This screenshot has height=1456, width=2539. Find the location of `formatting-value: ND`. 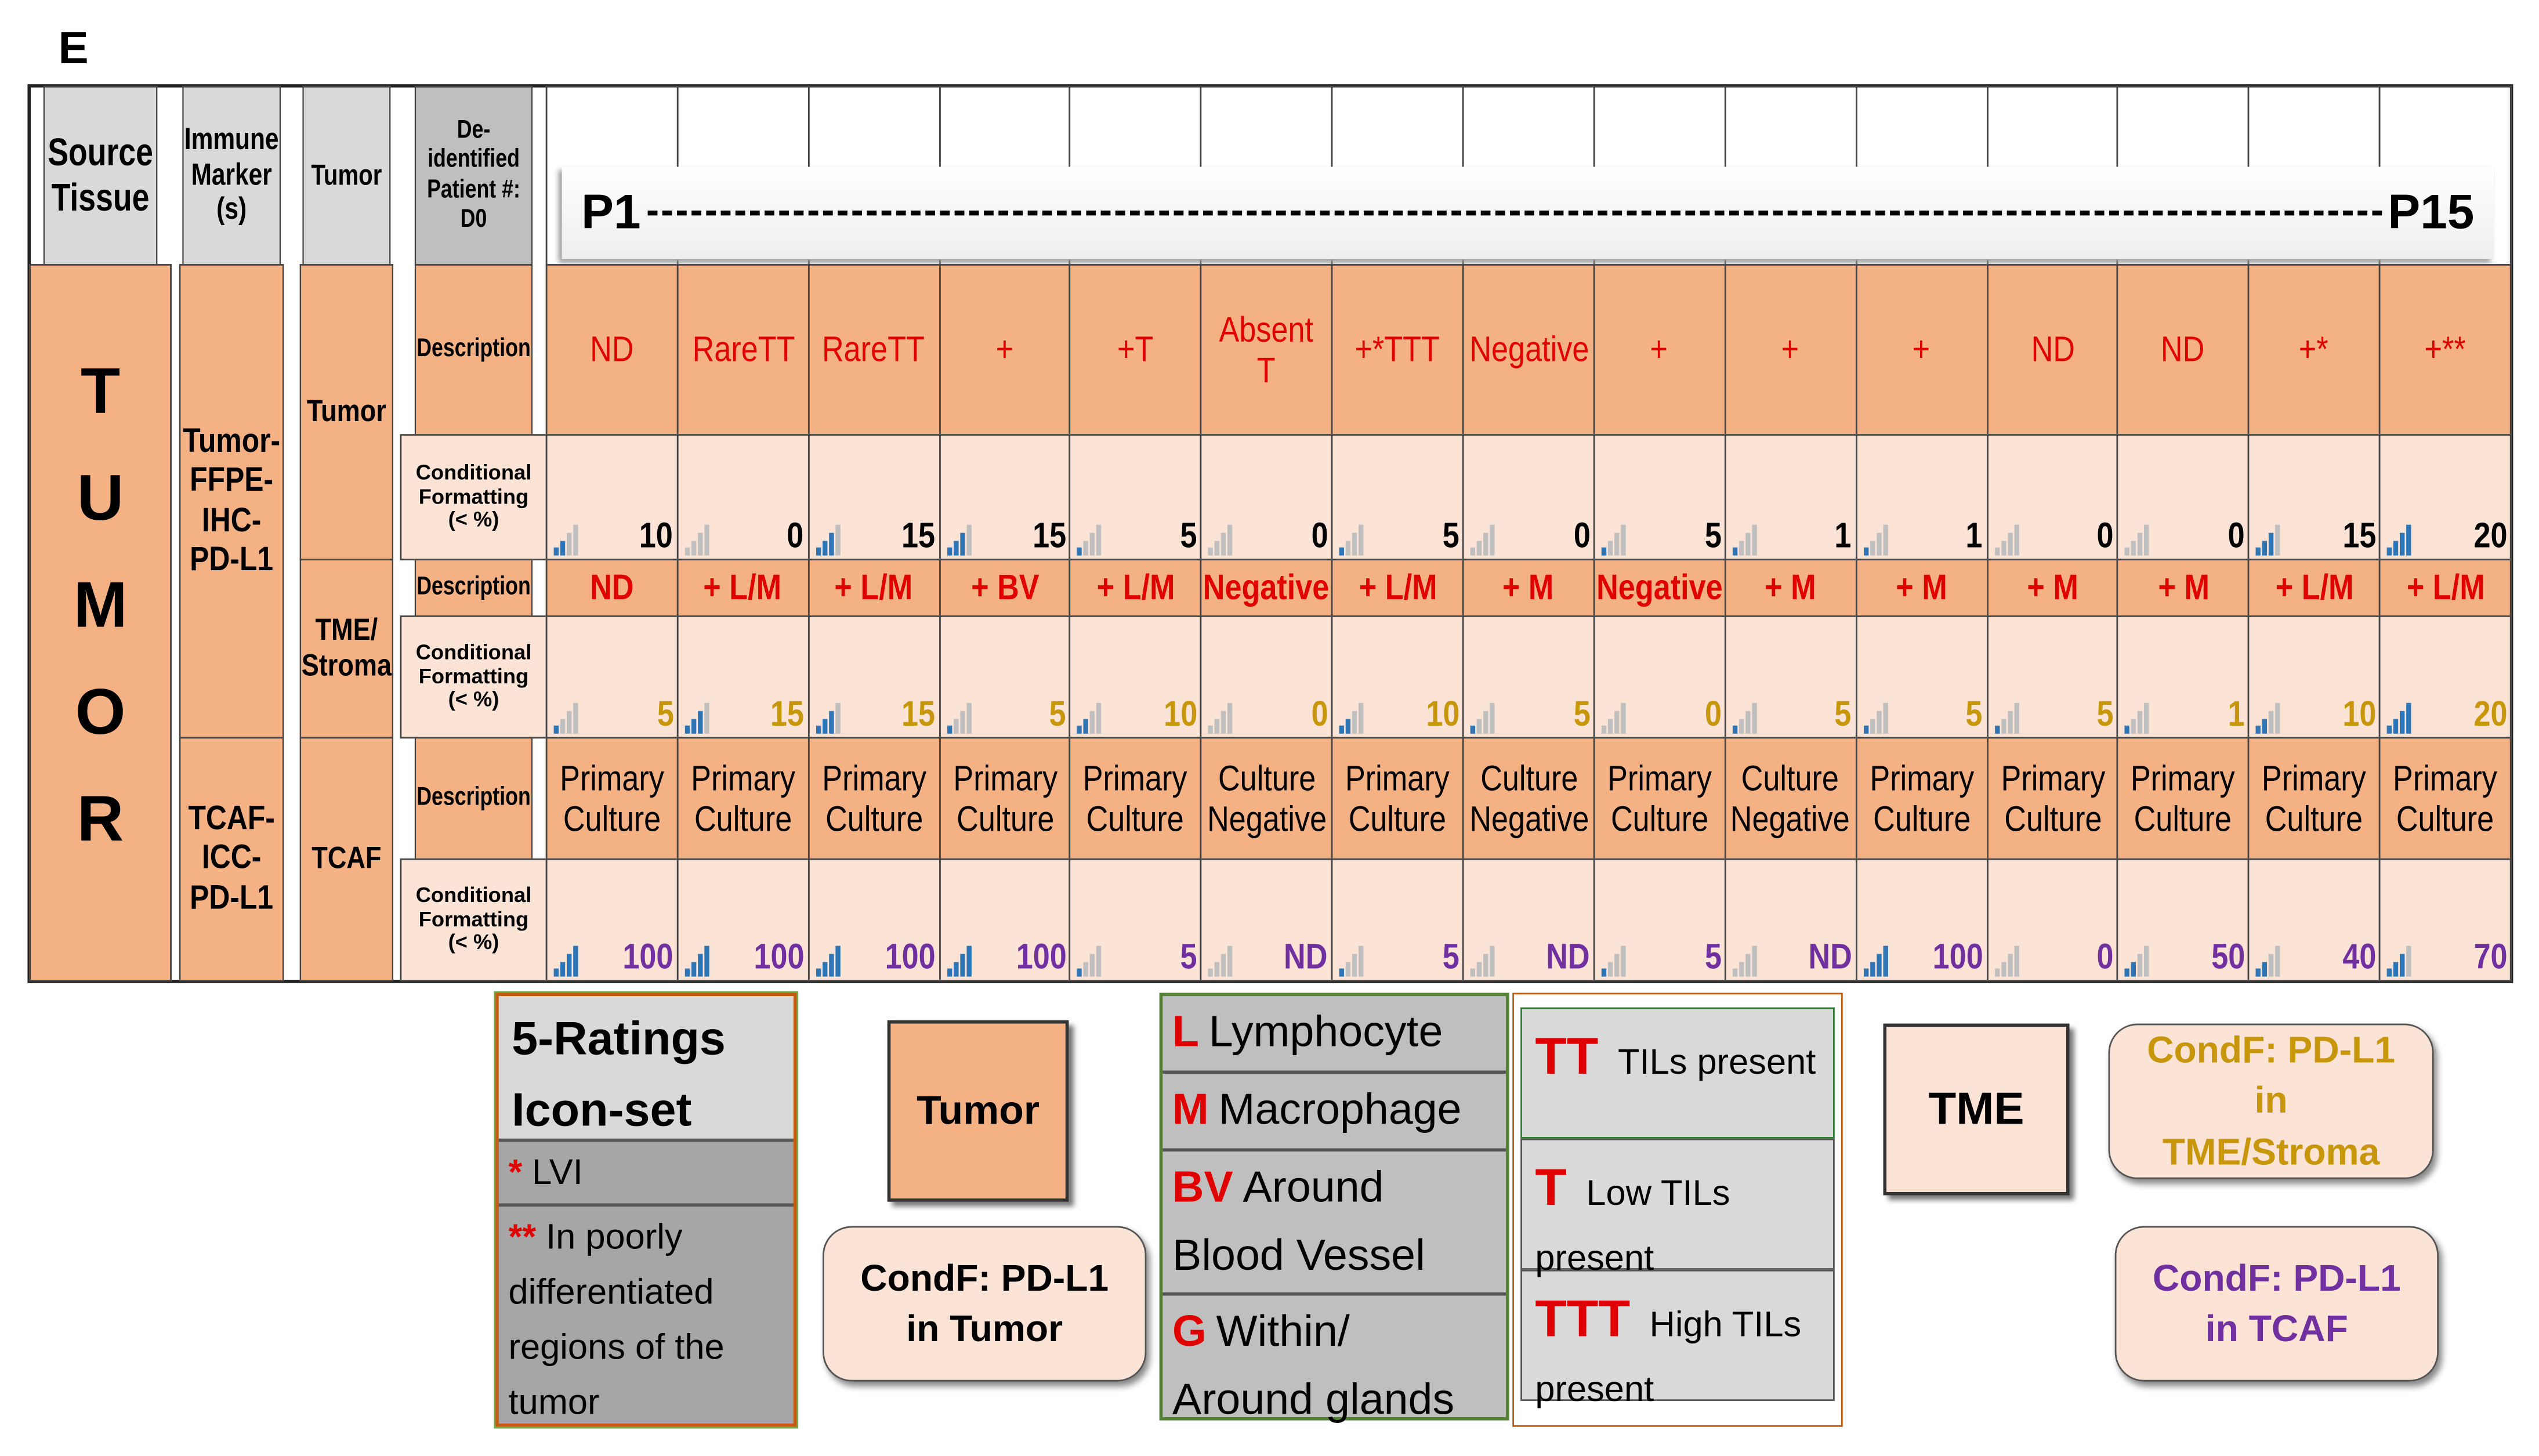

formatting-value: ND is located at coordinates (1830, 955).